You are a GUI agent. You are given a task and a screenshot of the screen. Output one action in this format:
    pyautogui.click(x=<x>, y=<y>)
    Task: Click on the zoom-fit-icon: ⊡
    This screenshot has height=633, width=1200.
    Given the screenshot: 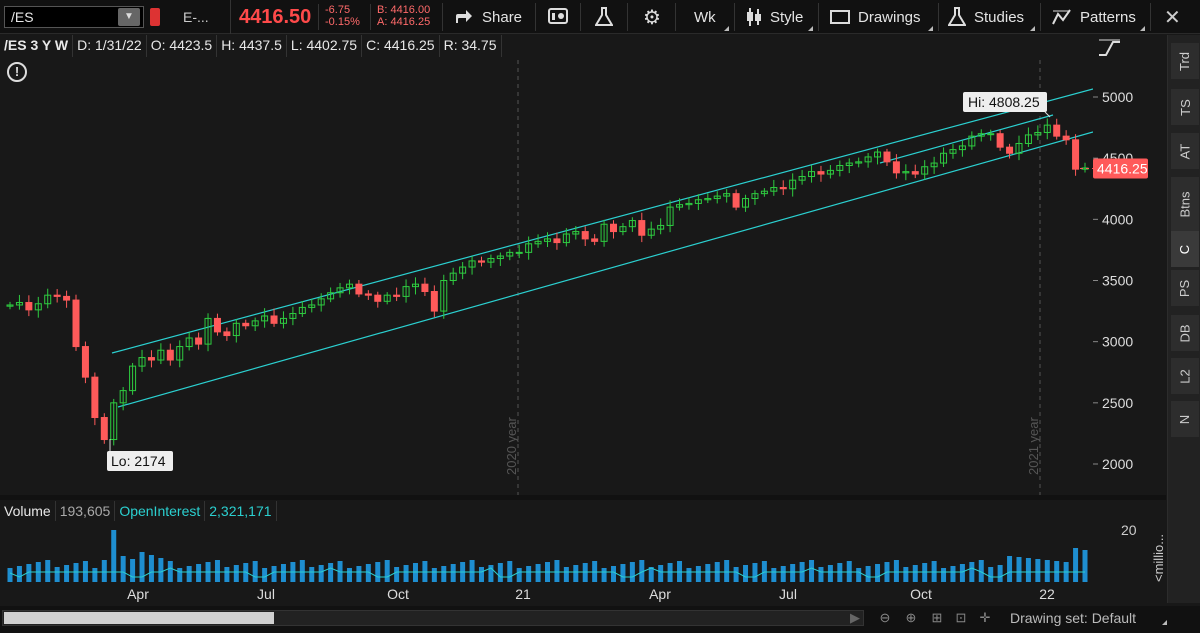 What is the action you would take?
    pyautogui.click(x=961, y=617)
    